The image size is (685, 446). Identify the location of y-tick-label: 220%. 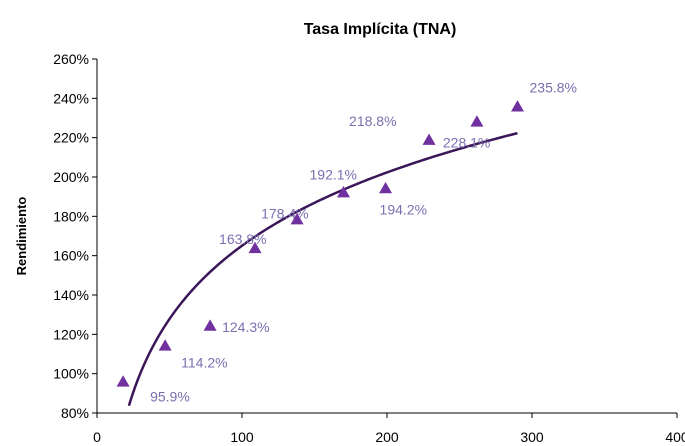
(71, 138).